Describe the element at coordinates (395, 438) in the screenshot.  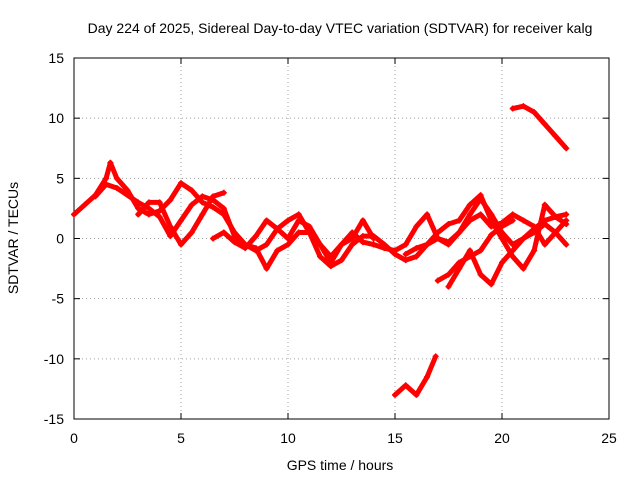
I see `x-tick-label: 15` at that location.